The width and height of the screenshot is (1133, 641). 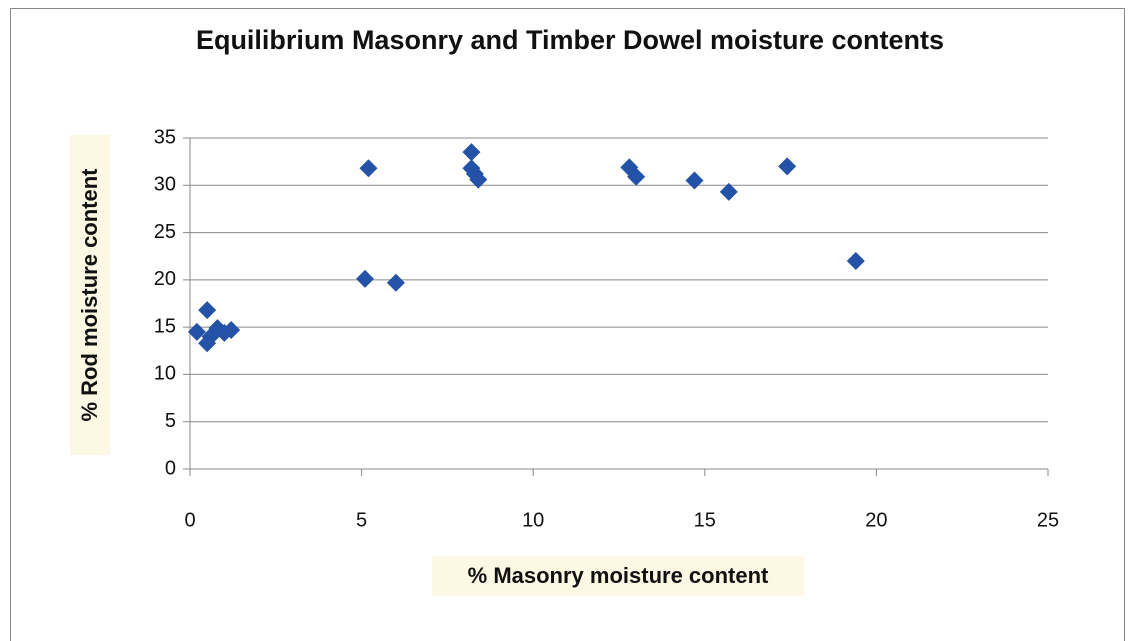 I want to click on y-axis-title-box: % Rod moisture content, so click(x=90, y=295).